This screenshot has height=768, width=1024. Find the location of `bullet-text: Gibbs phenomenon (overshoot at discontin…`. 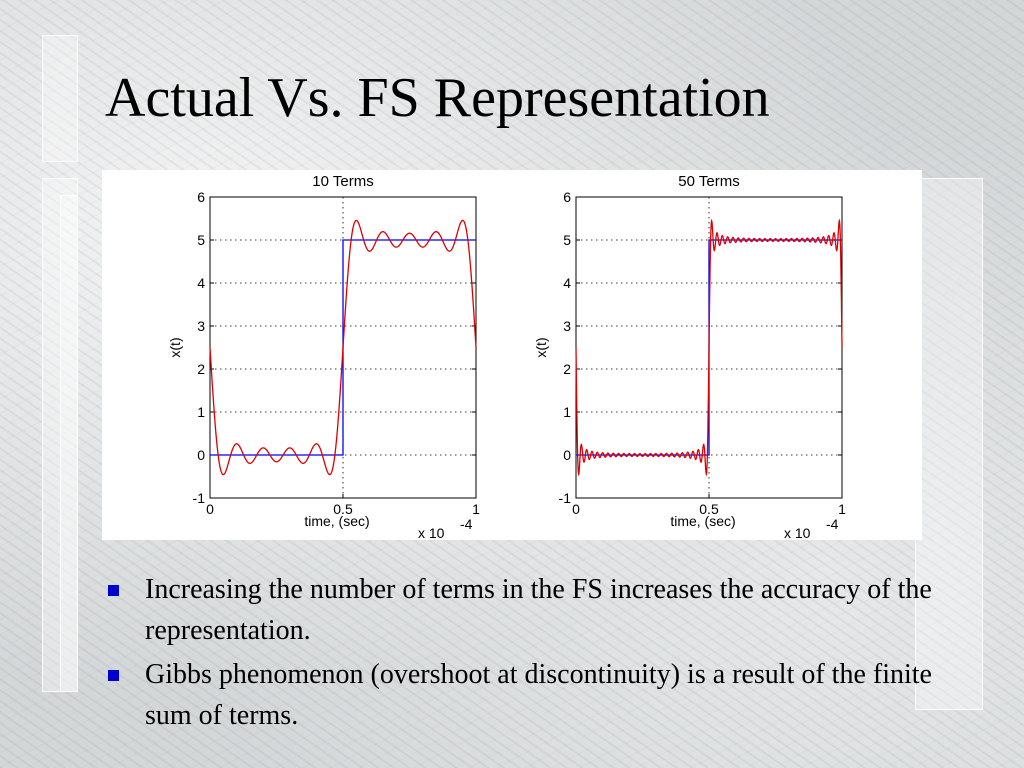

bullet-text: Gibbs phenomenon (overshoot at discontin… is located at coordinates (538, 695).